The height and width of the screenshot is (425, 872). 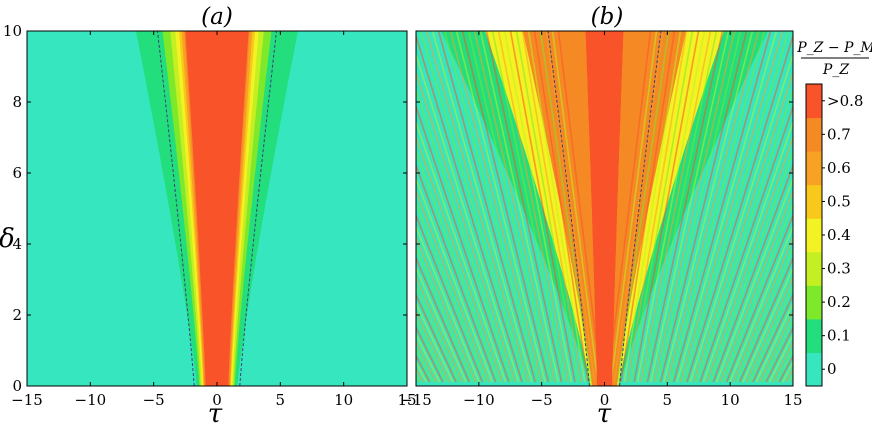 I want to click on core-region, so click(x=604, y=208).